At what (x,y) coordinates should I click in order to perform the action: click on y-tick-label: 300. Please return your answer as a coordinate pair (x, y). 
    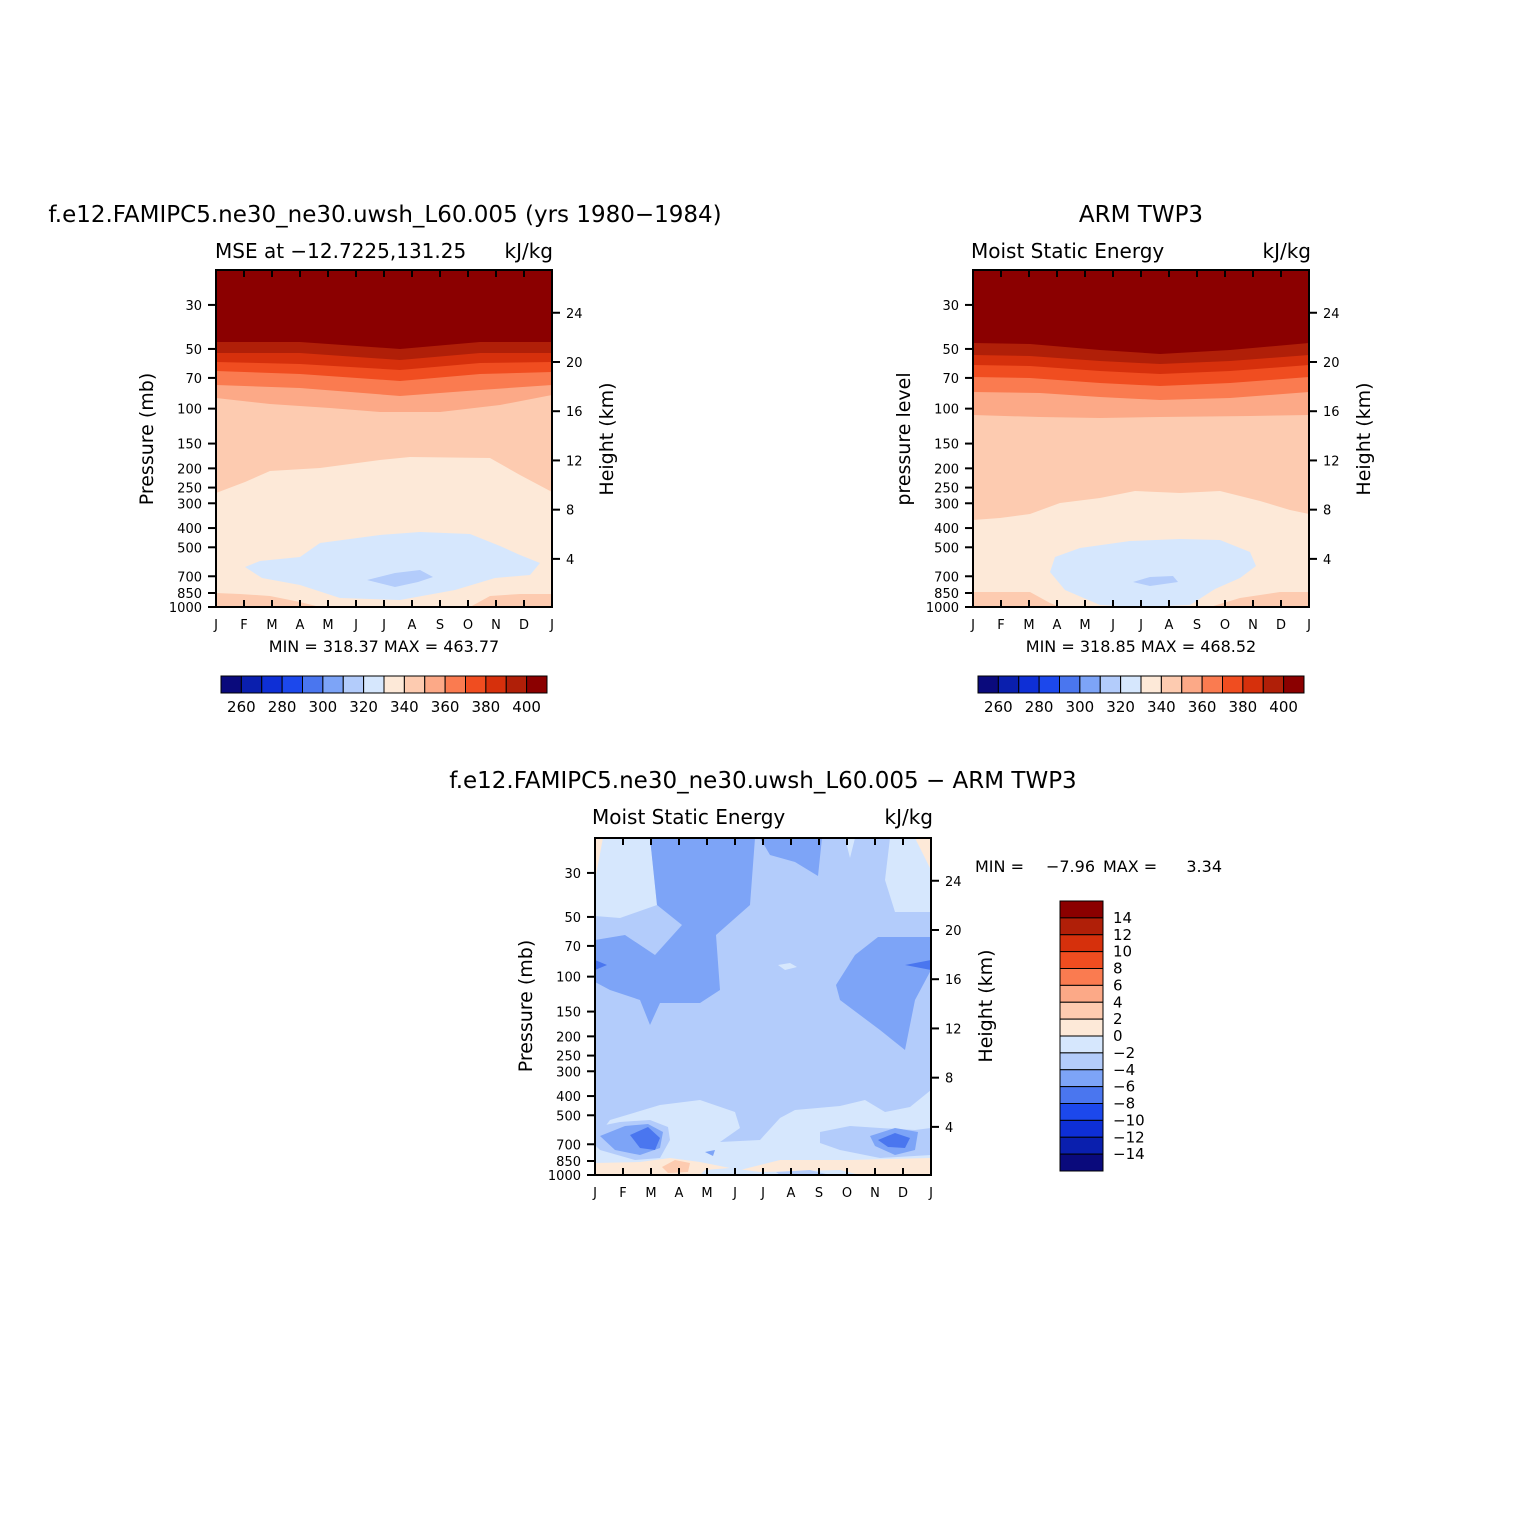
    Looking at the image, I should click on (946, 504).